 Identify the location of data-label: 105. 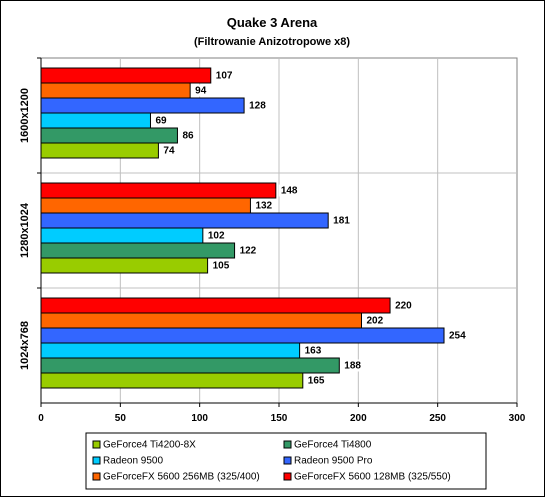
(221, 266).